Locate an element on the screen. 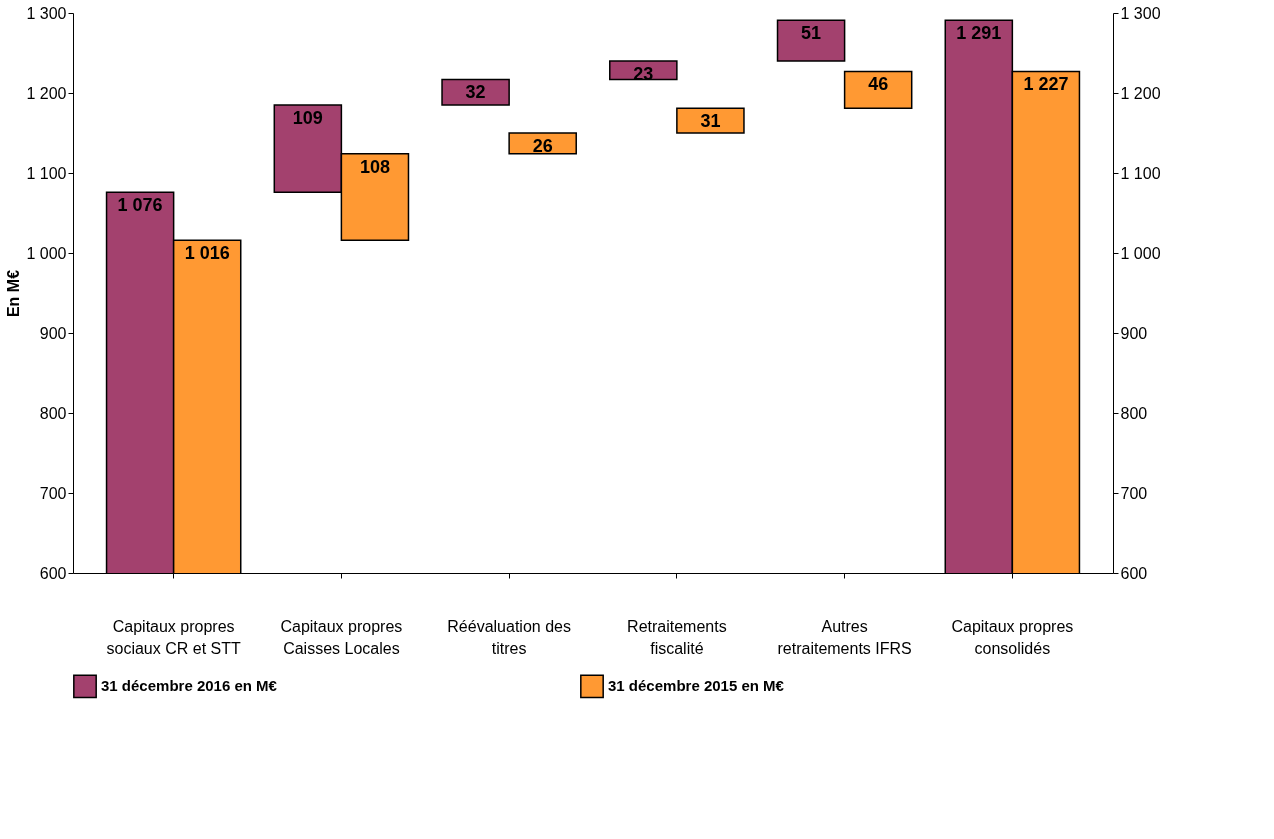 Image resolution: width=1274 pixels, height=839 pixels. y-tick-label: 800 is located at coordinates (53, 413).